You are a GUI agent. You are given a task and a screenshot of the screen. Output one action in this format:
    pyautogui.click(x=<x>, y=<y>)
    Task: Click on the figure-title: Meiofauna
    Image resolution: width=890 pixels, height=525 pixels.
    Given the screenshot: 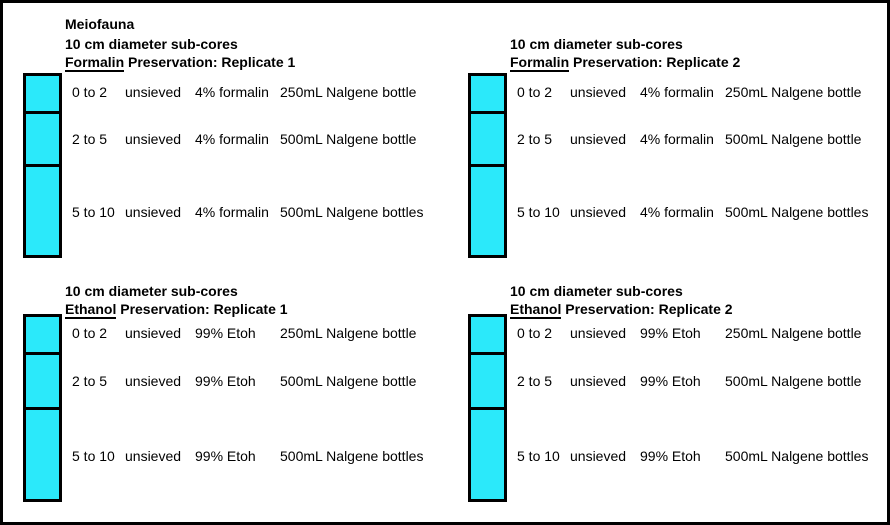 What is the action you would take?
    pyautogui.click(x=100, y=24)
    